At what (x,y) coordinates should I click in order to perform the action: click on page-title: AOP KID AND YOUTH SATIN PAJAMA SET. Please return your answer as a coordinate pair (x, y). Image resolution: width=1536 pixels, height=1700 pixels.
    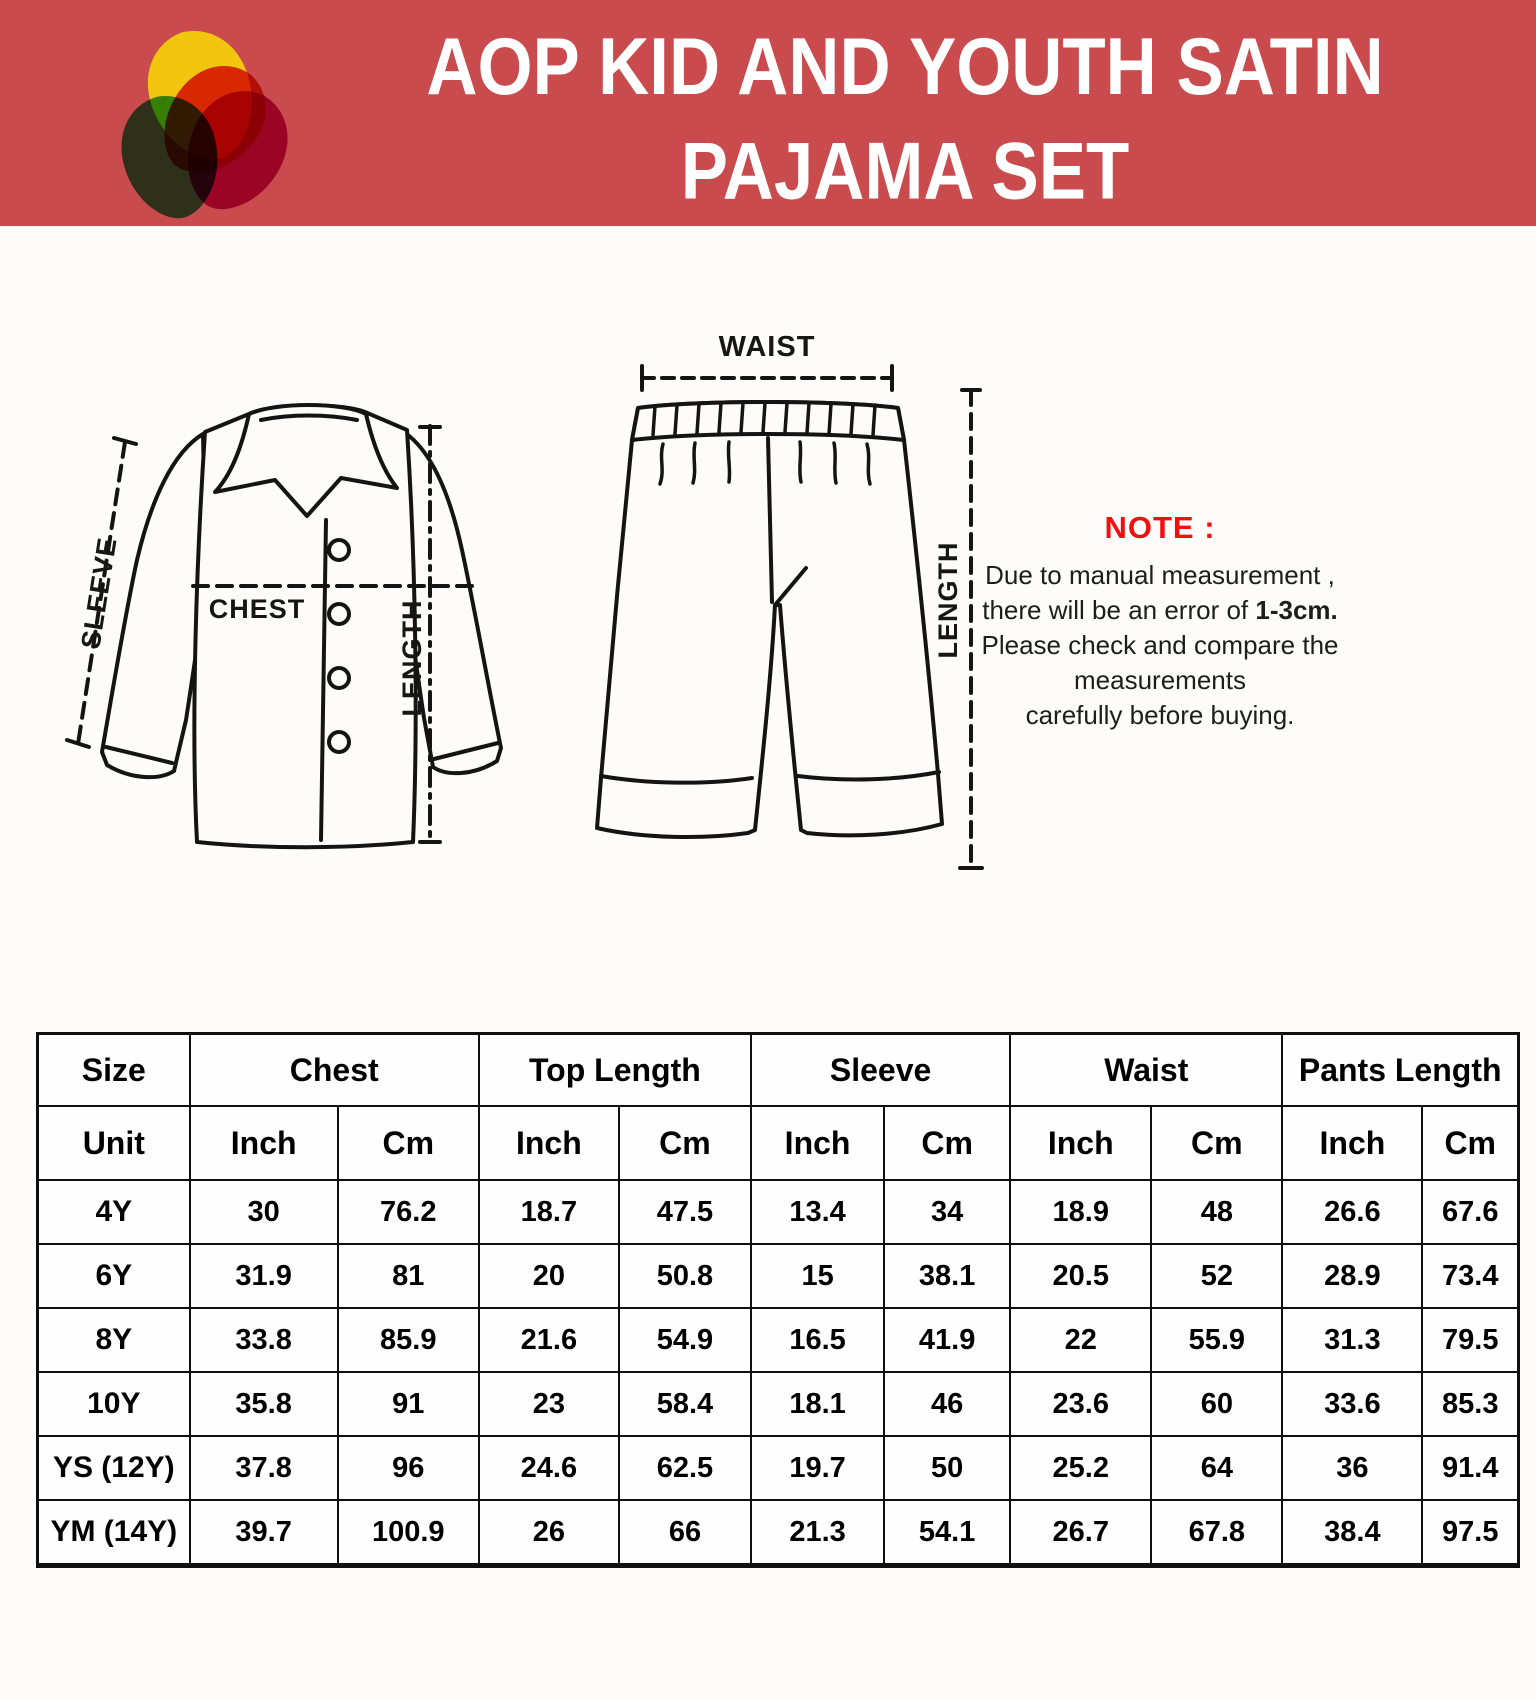
    Looking at the image, I should click on (905, 120).